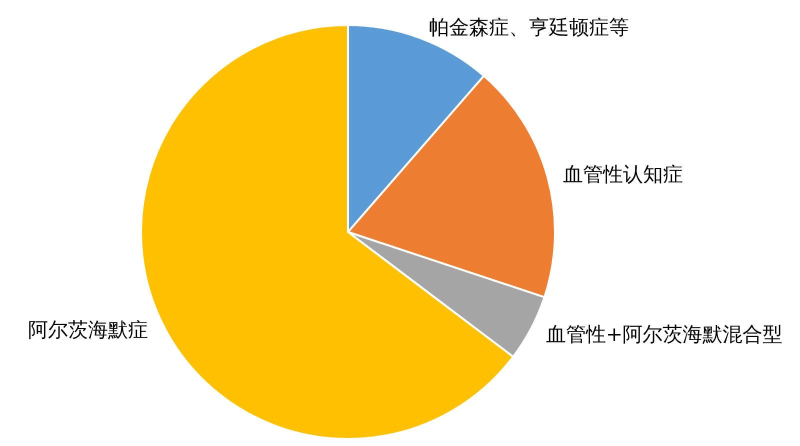 This screenshot has height=446, width=800. I want to click on slice-label: 帕金森症、亨廷顿症等, so click(528, 26).